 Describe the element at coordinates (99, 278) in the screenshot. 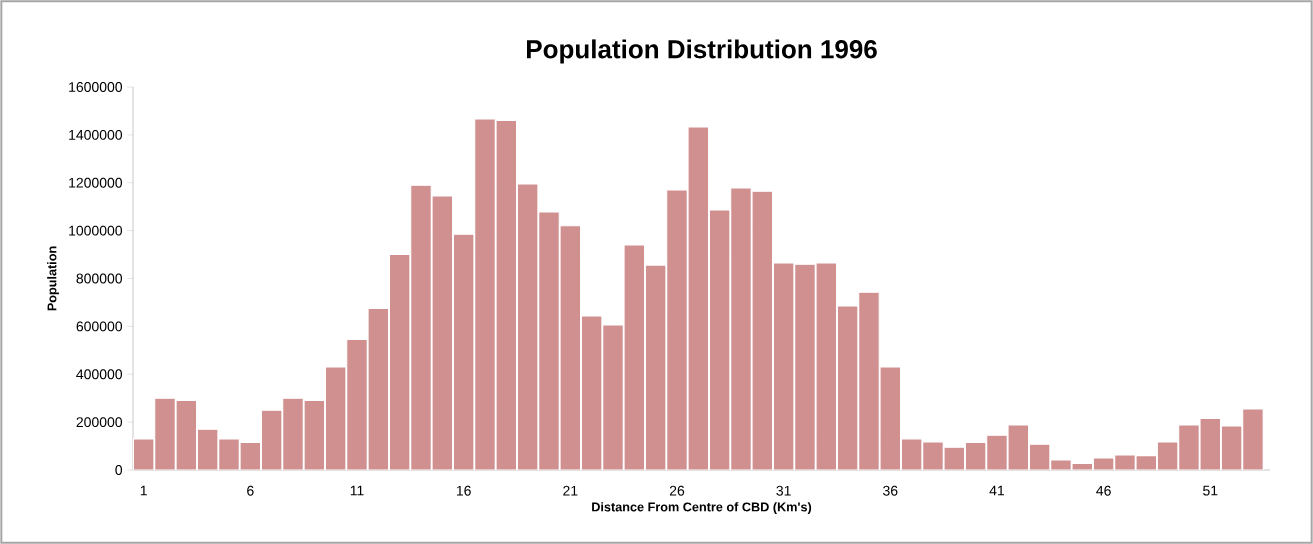

I see `y-tick-label: 800000` at that location.